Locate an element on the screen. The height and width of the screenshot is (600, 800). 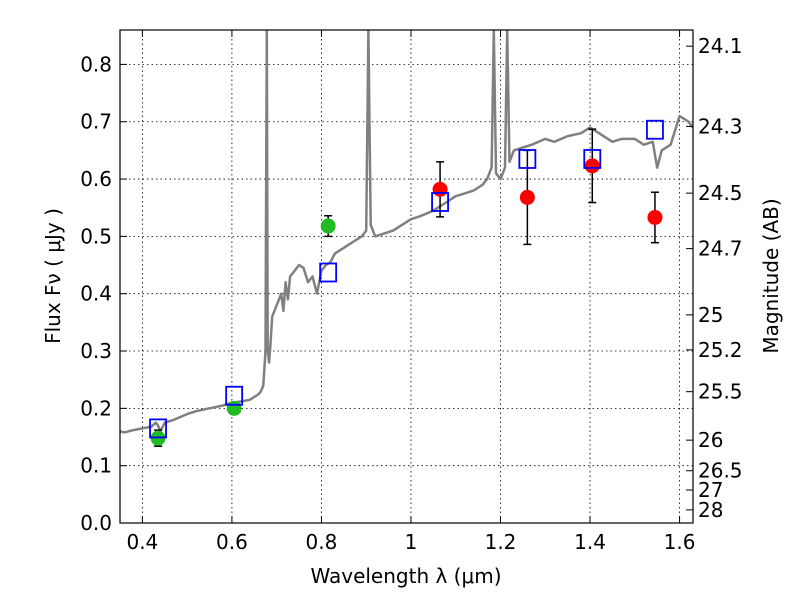
right-axis-tick-label: 24.5 is located at coordinates (720, 193).